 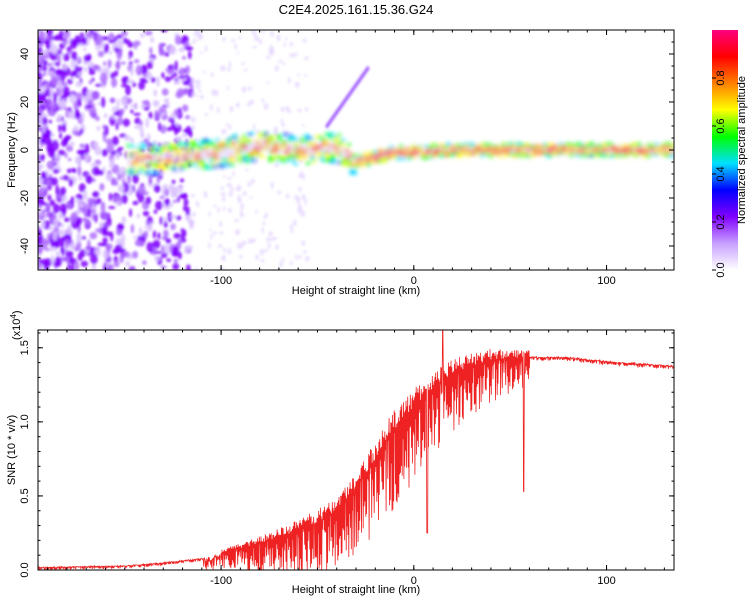 What do you see at coordinates (25, 569) in the screenshot?
I see `y-tick-label: 0.0` at bounding box center [25, 569].